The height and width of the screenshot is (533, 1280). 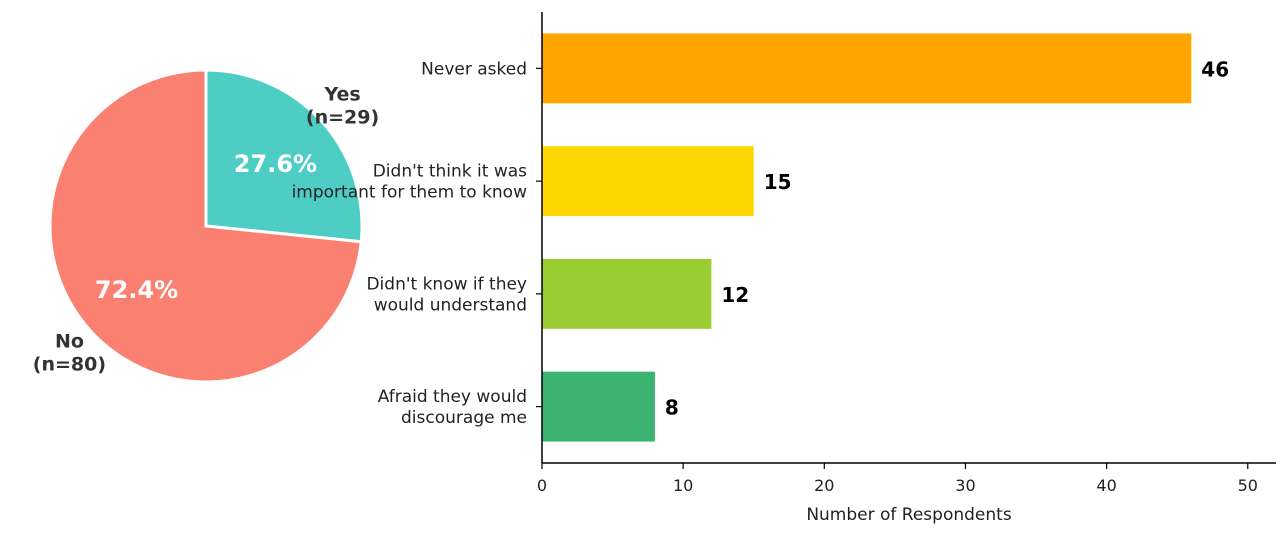 I want to click on bar-value-label: 15, so click(x=778, y=182).